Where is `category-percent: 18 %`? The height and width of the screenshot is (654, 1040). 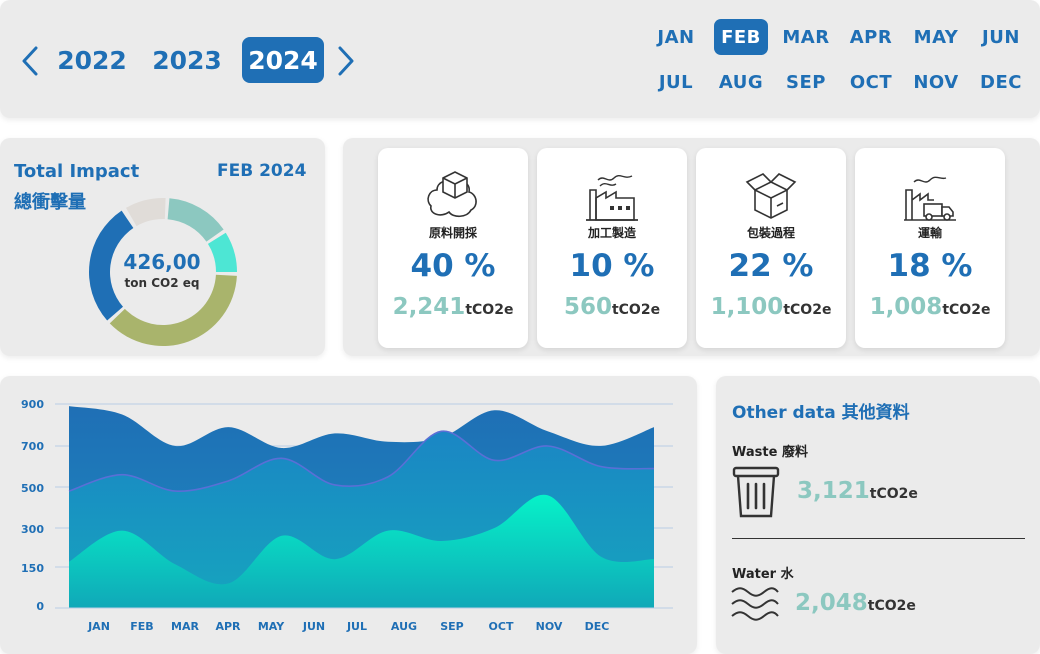
category-percent: 18 % is located at coordinates (930, 266).